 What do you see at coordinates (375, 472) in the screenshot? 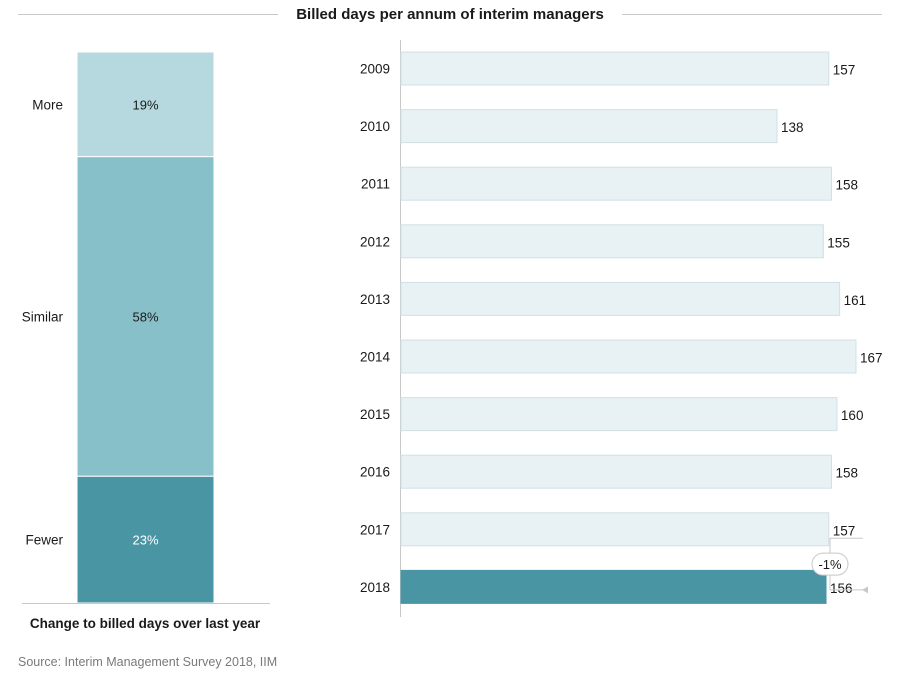
I see `bar-category-label-2016: 2016` at bounding box center [375, 472].